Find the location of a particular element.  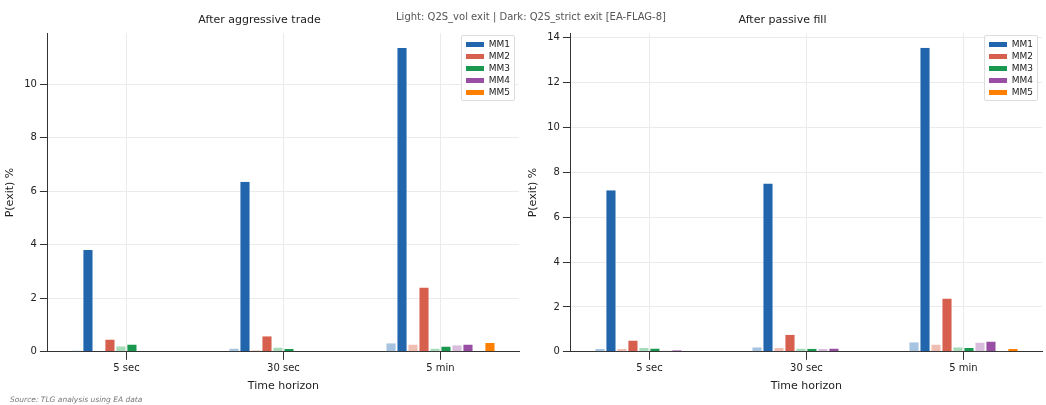

chart-title: After passive fill is located at coordinates (782, 20).